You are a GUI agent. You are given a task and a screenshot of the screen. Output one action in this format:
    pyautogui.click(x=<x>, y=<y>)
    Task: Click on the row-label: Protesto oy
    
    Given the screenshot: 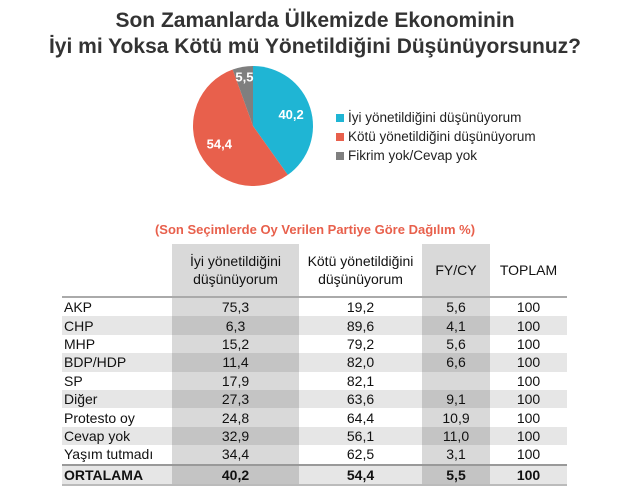 What is the action you would take?
    pyautogui.click(x=99, y=417)
    